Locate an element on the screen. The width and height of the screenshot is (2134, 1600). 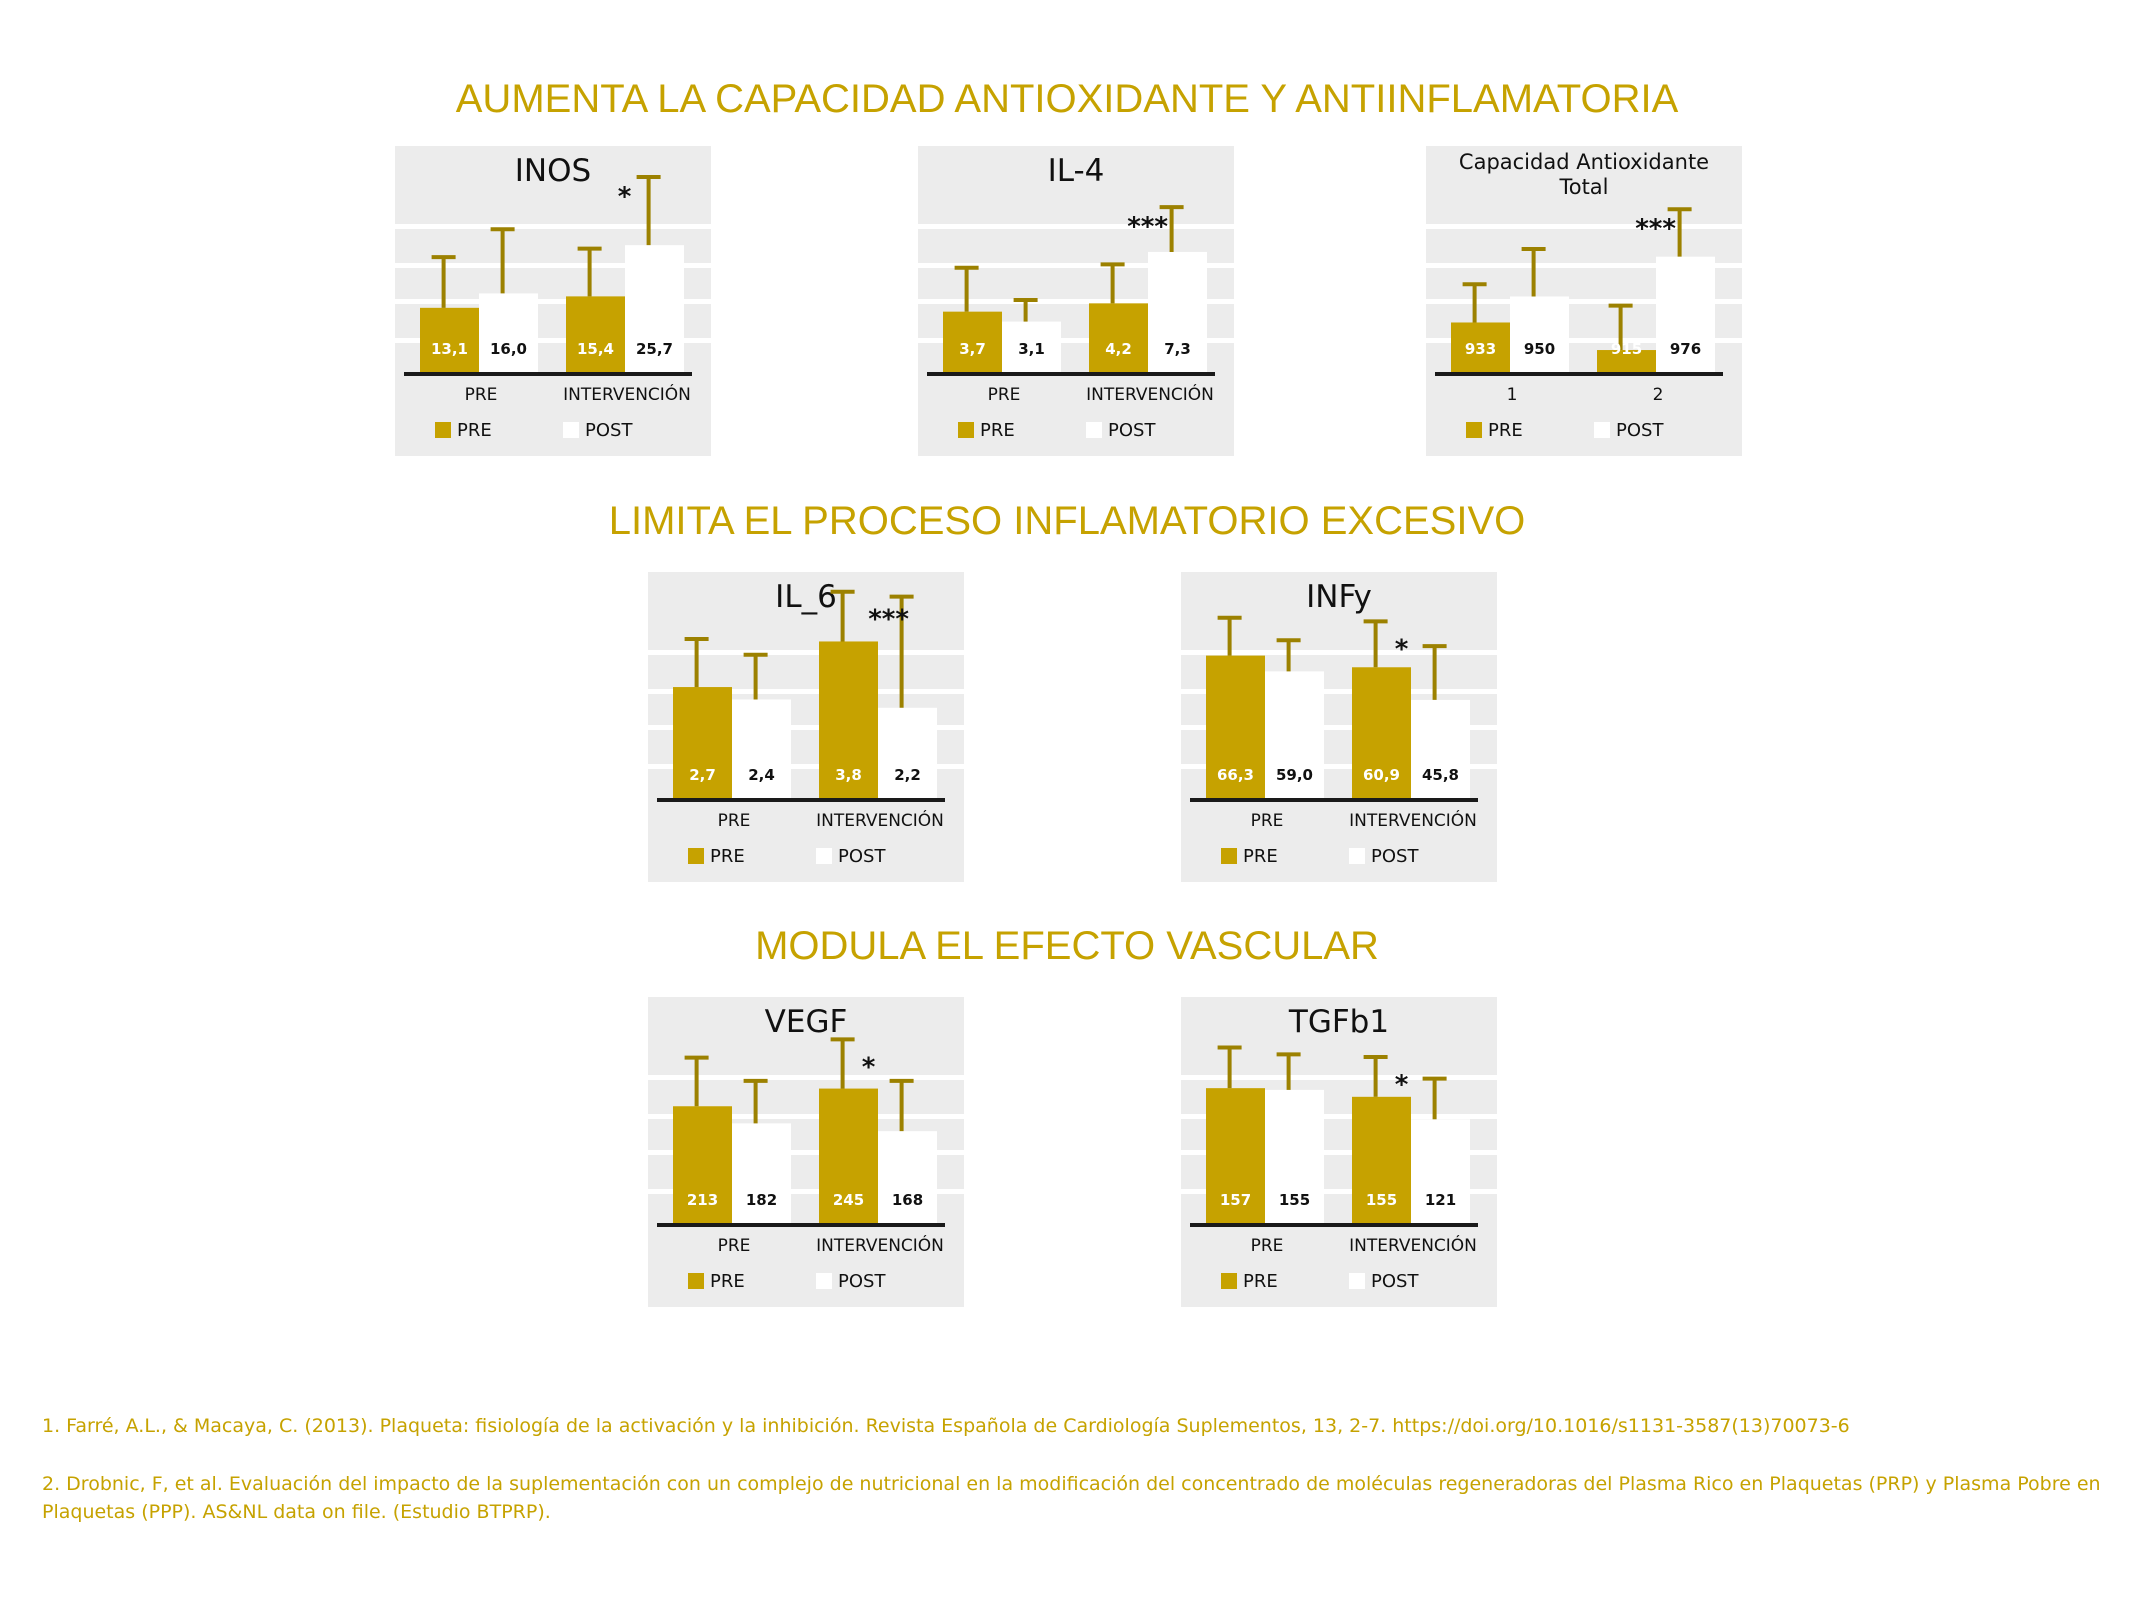
data-label-pre-0: 157 is located at coordinates (1235, 1200).